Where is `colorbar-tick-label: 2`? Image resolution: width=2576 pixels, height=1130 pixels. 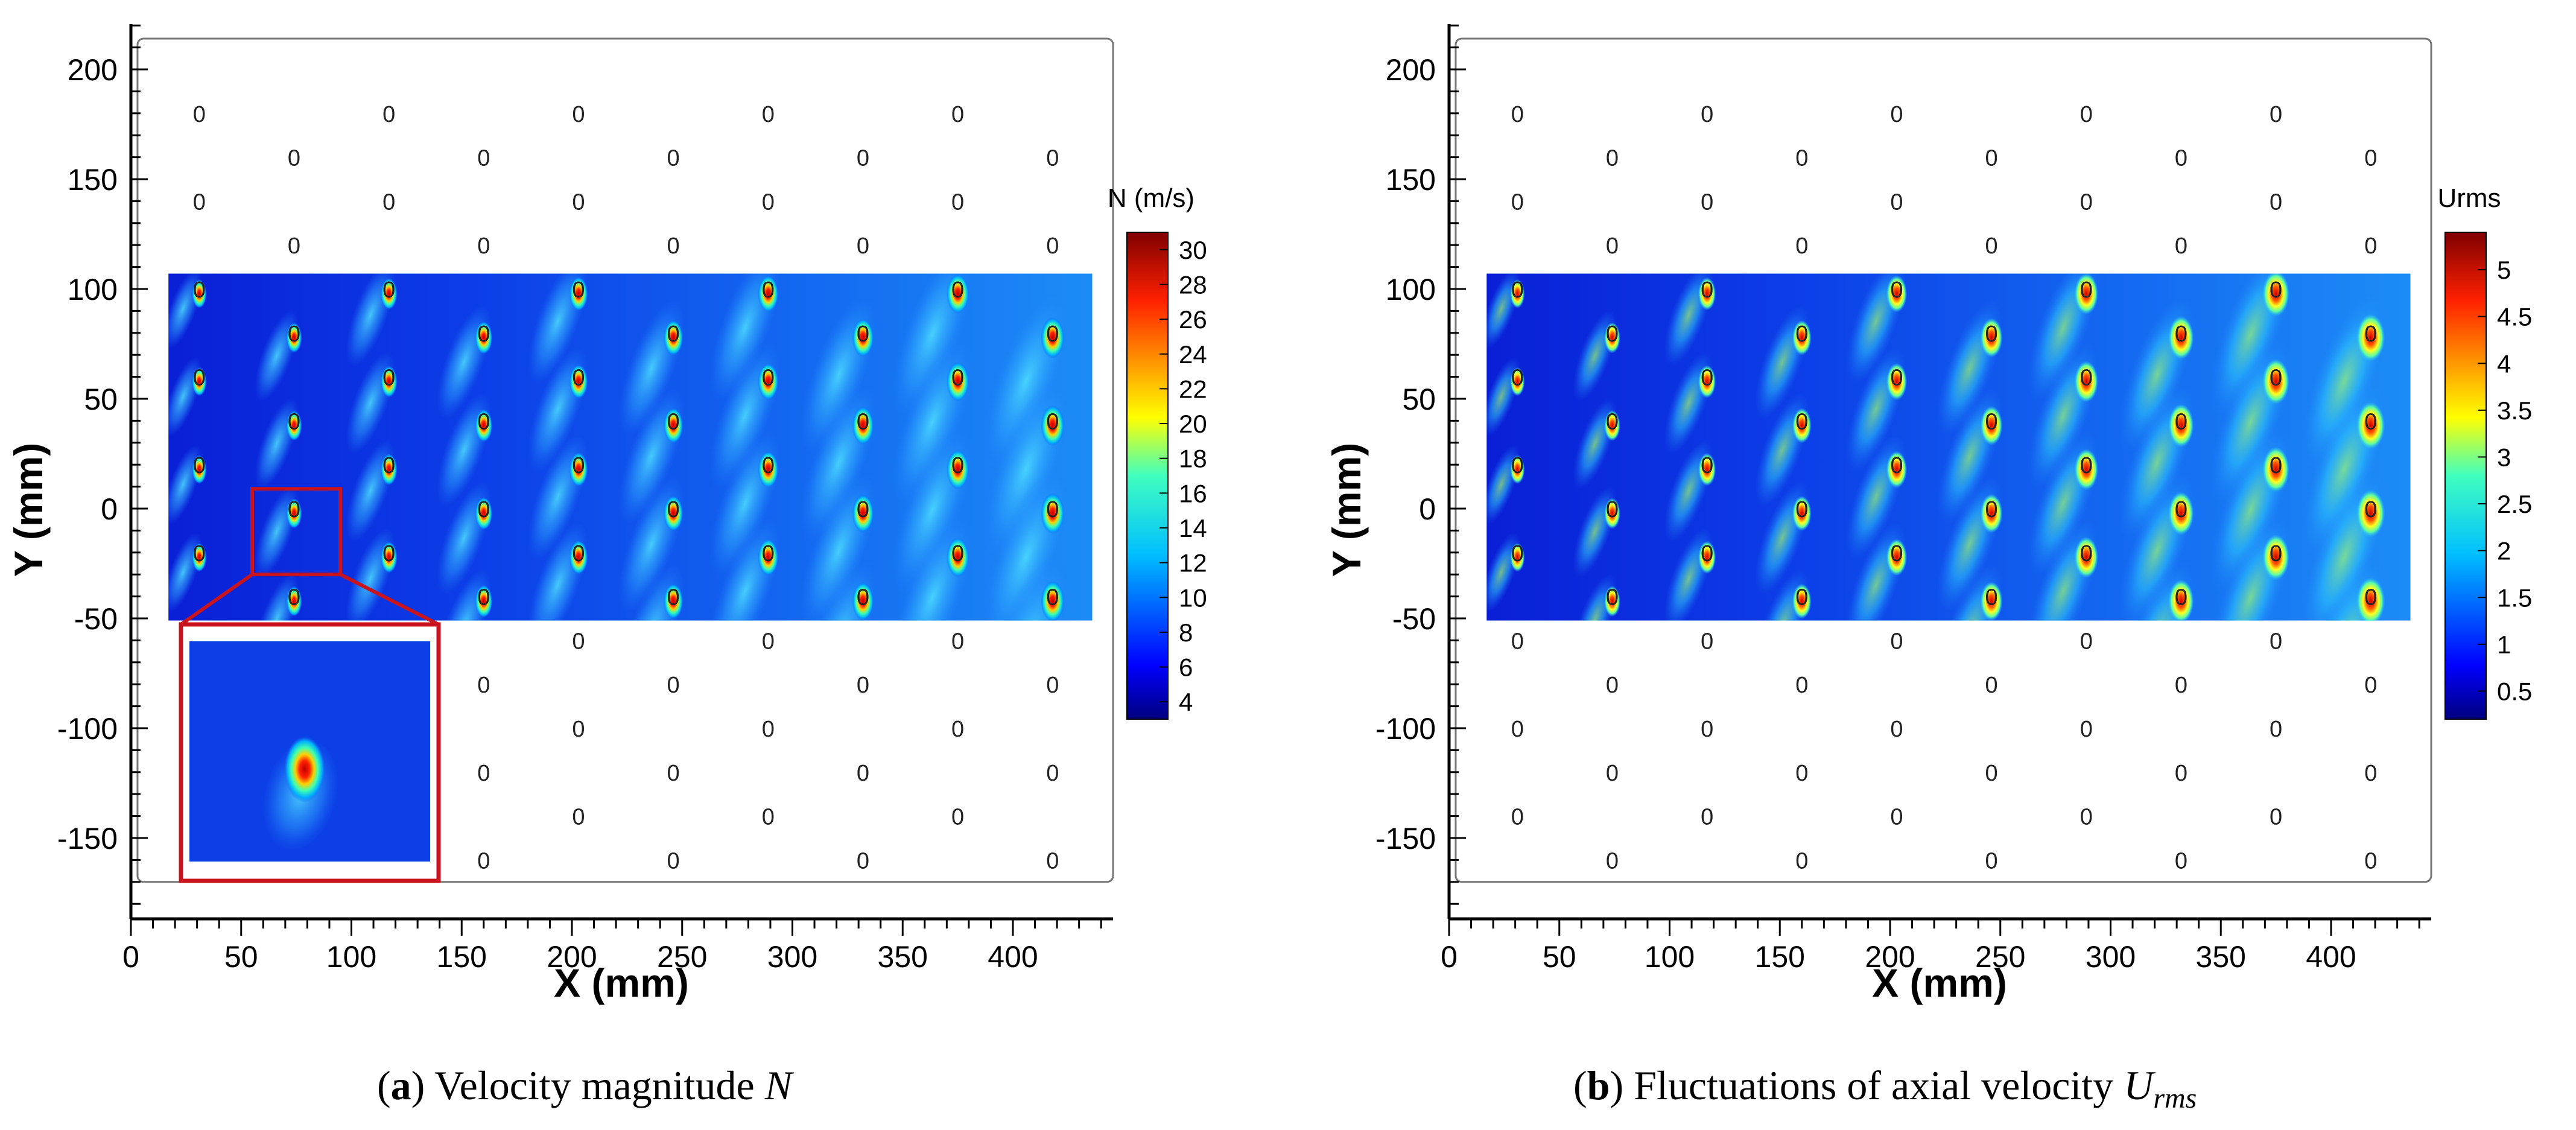
colorbar-tick-label: 2 is located at coordinates (2504, 551).